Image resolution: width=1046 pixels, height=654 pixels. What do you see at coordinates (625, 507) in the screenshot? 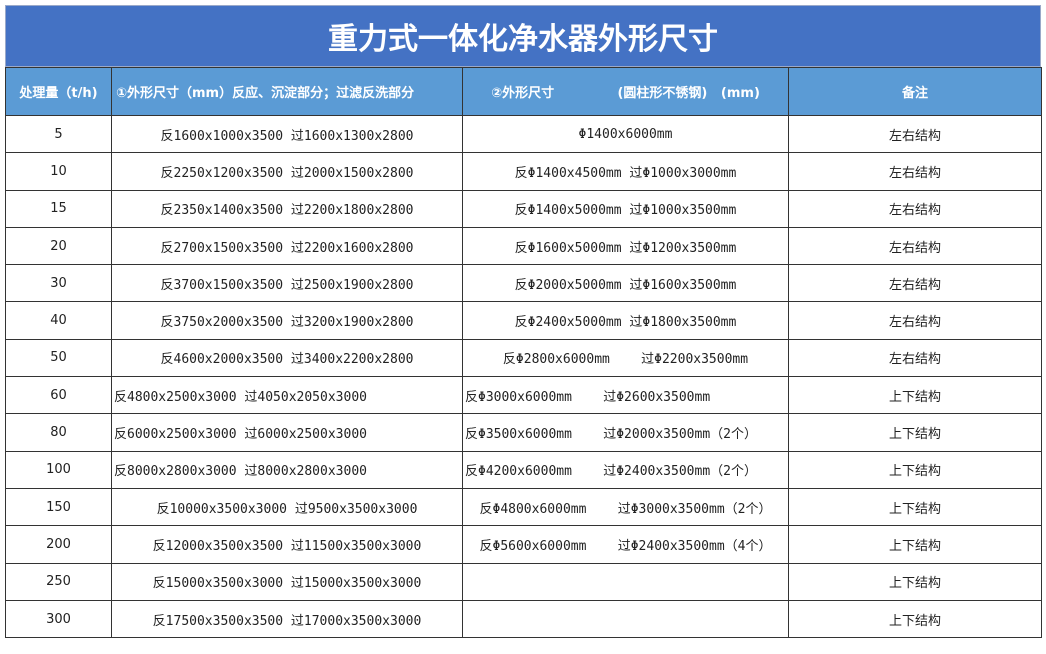
I see `table-cell: 反Φ4800x6000mm 过Φ3000x3500mm（2个）` at bounding box center [625, 507].